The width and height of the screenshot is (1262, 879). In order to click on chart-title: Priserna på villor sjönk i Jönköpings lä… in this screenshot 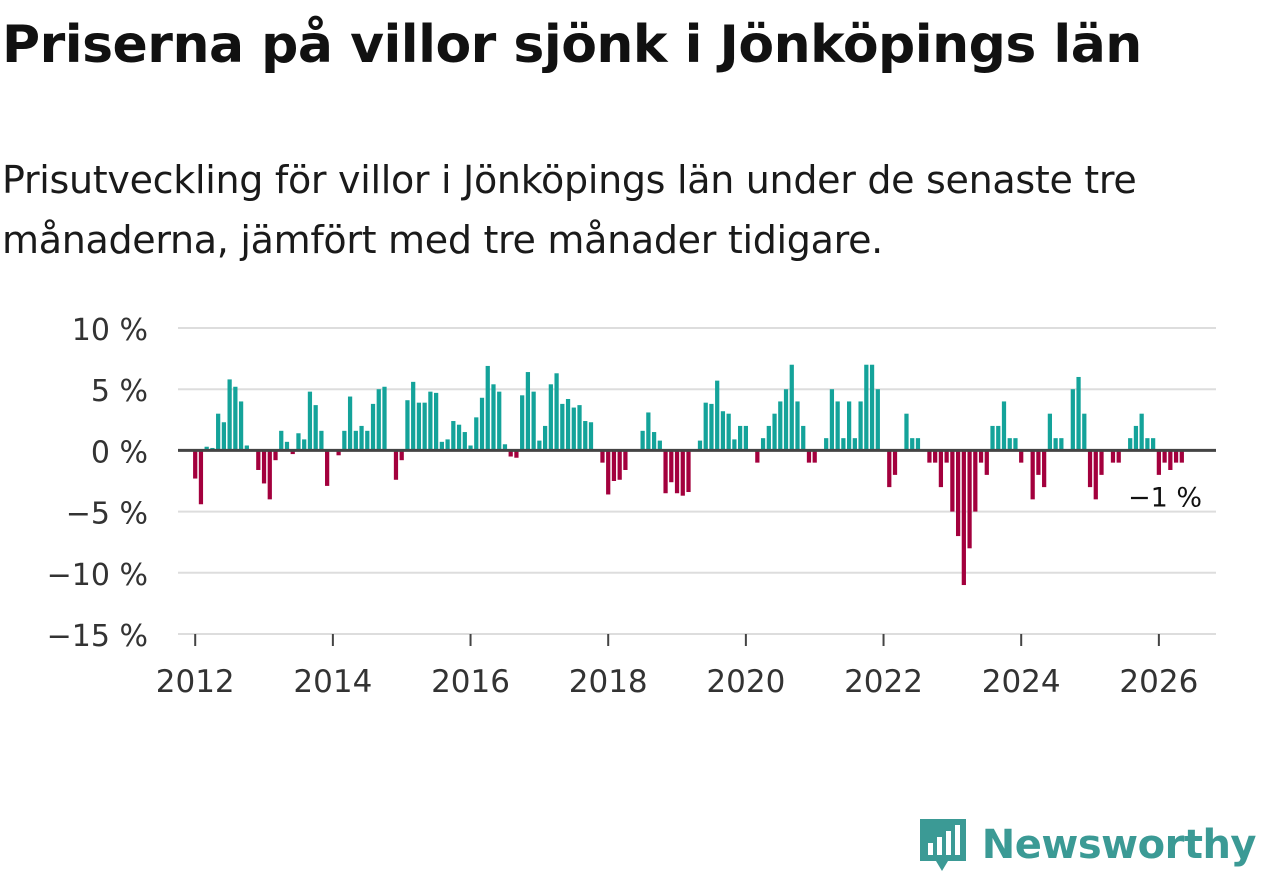, I will do `click(572, 45)`.